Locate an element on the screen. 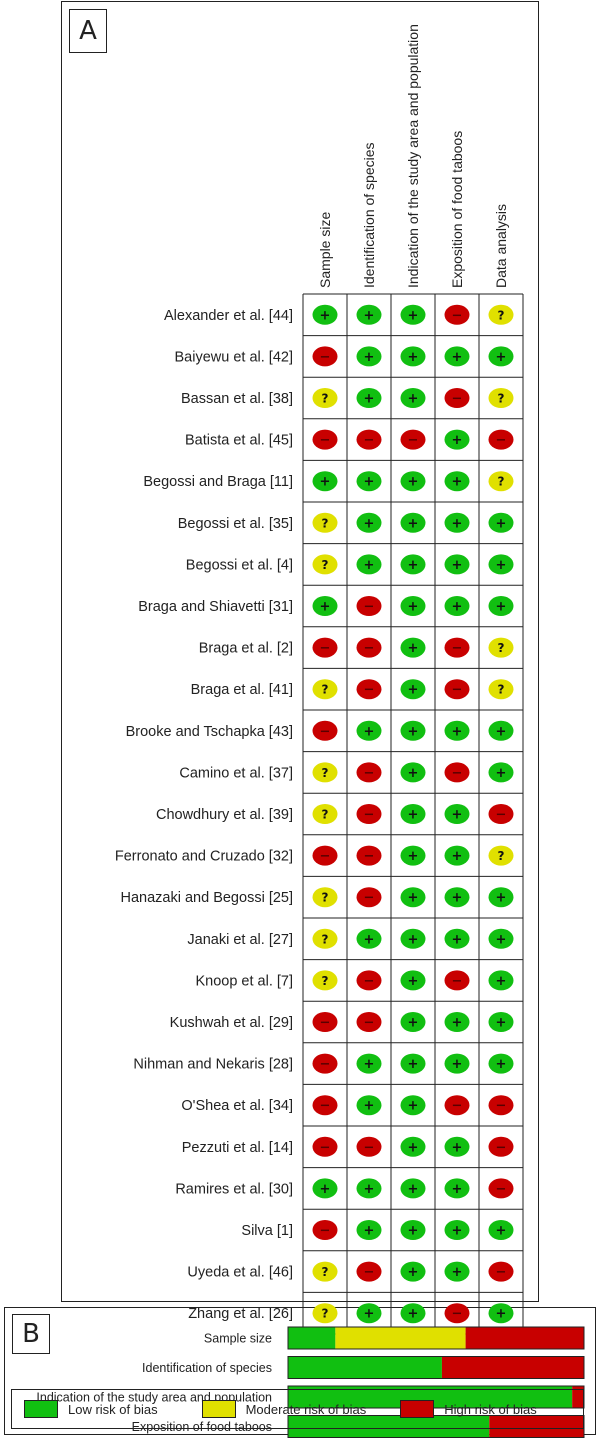 This screenshot has height=1439, width=597. study-label: Batista et al. [45] is located at coordinates (239, 441).